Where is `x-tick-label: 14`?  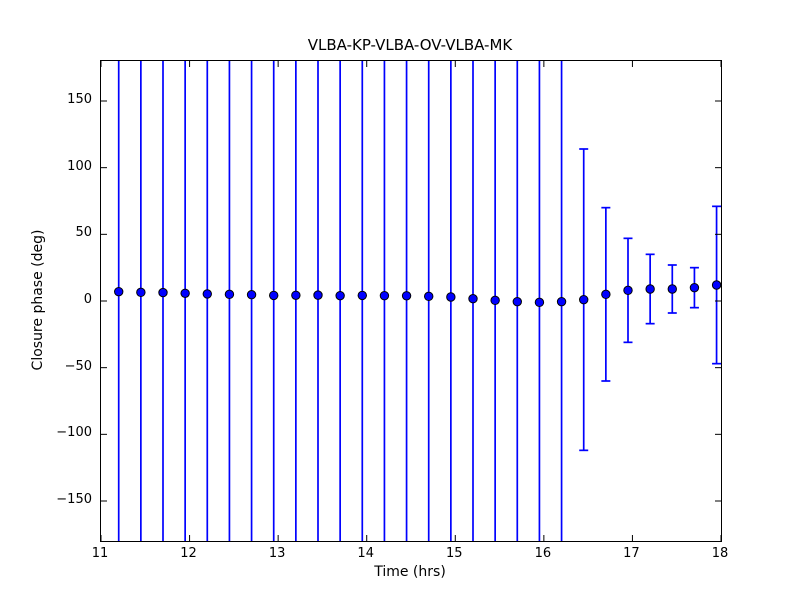 x-tick-label: 14 is located at coordinates (365, 553).